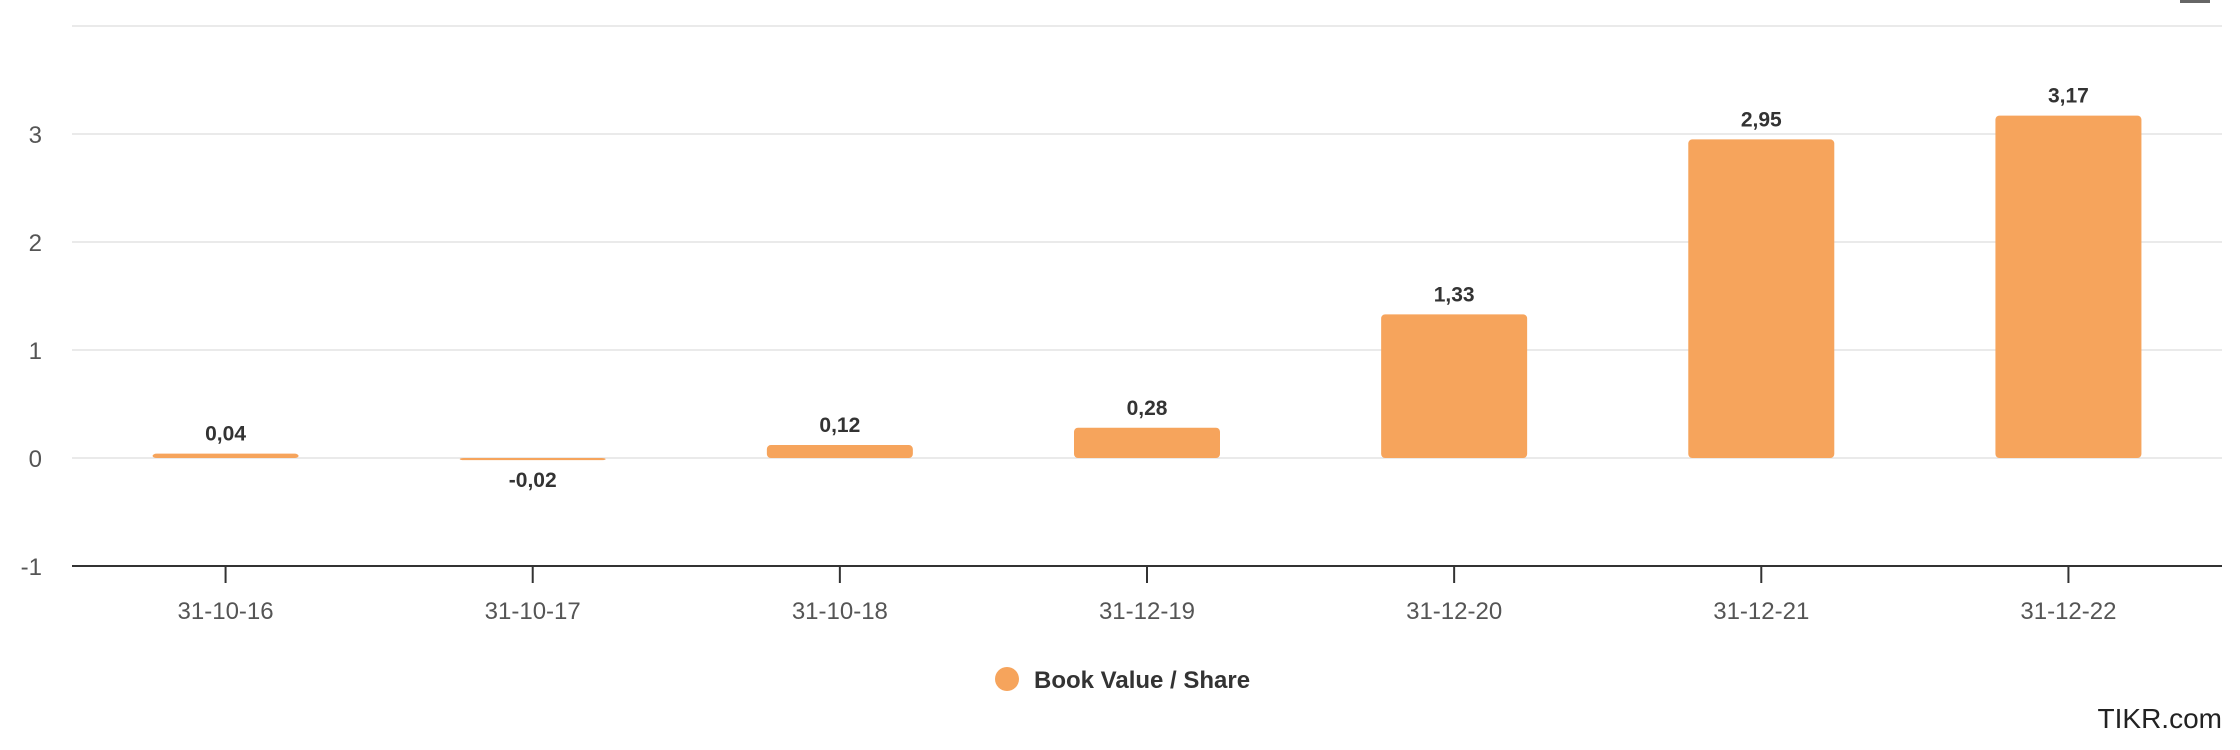 This screenshot has height=750, width=2240. I want to click on data-label: 0,28, so click(1147, 408).